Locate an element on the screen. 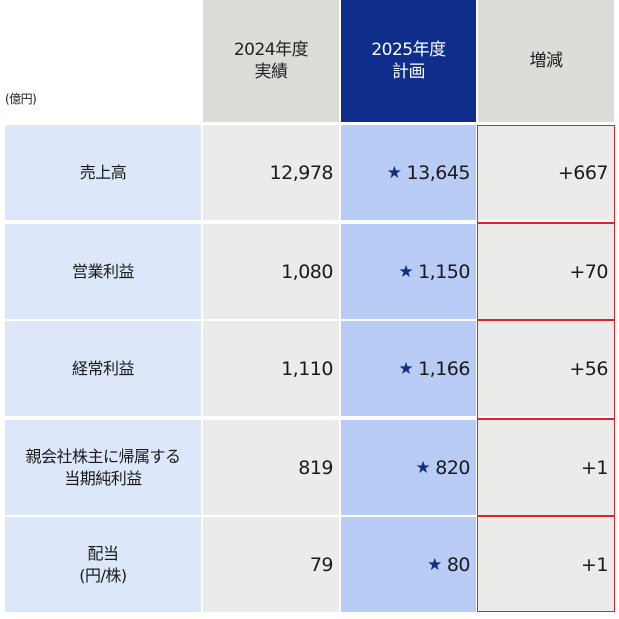 This screenshot has height=619, width=619. header-2025-plan: 2025年度 計画 is located at coordinates (408, 61).